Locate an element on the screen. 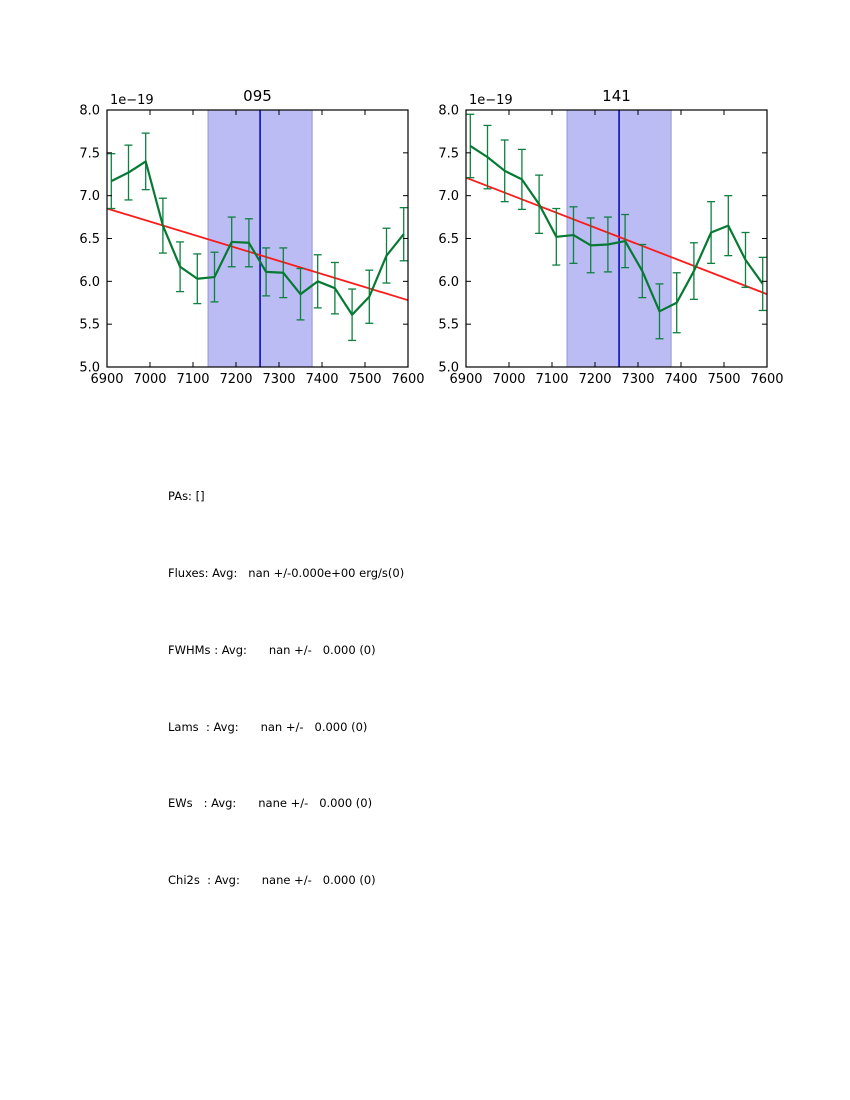 The width and height of the screenshot is (850, 1100). stats-line-lams: Lams : Avg: nan +/- 0.000 (0) is located at coordinates (268, 726).